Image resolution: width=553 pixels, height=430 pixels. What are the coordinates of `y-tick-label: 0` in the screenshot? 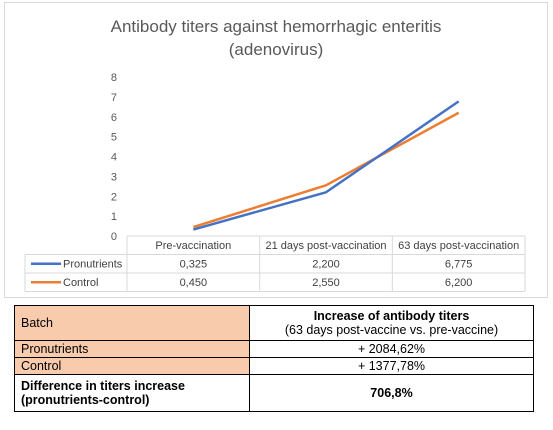 It's located at (114, 237).